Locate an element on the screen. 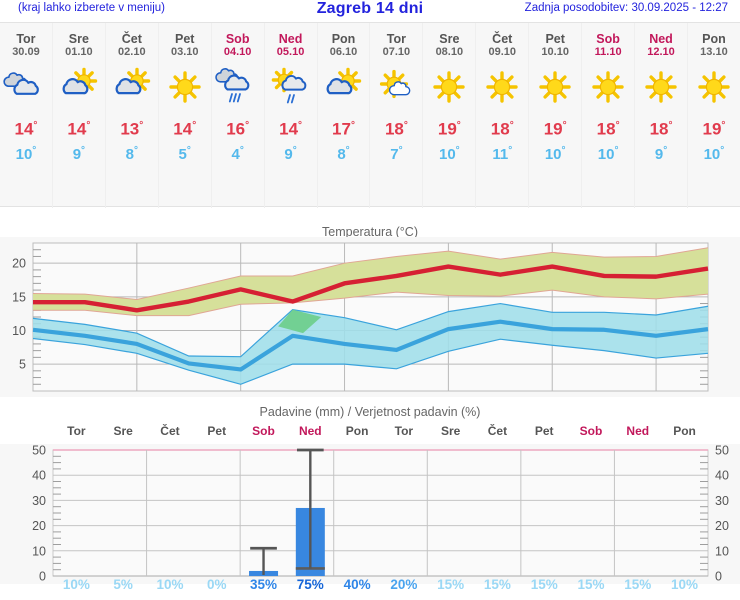 This screenshot has width=740, height=600. forecast-day-column: Tor 30.09 14° 10° is located at coordinates (26, 115).